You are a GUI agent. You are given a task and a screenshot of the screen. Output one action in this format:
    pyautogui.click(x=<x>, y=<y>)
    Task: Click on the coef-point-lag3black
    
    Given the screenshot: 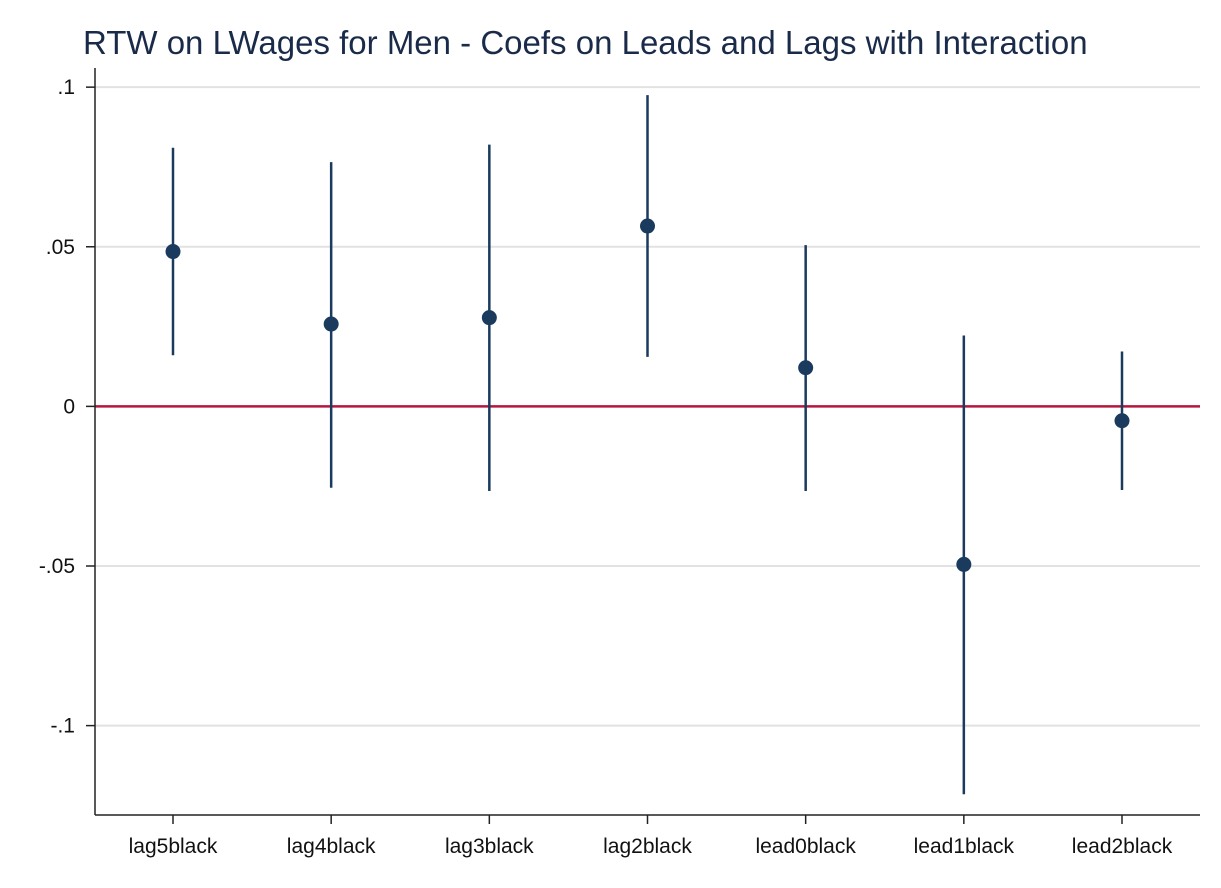 What is the action you would take?
    pyautogui.click(x=489, y=318)
    